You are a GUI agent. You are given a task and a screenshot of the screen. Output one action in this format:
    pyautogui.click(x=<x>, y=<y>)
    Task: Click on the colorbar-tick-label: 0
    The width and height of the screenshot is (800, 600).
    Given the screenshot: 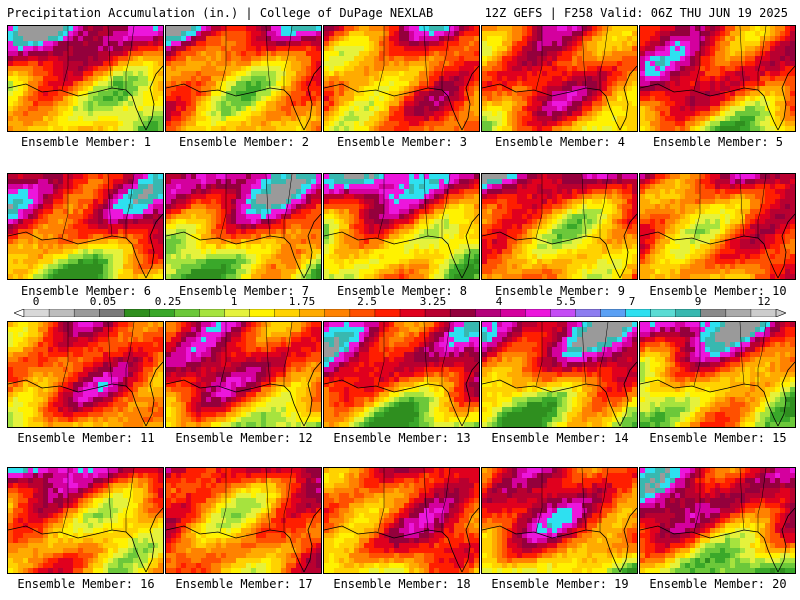 What is the action you would take?
    pyautogui.click(x=36, y=301)
    